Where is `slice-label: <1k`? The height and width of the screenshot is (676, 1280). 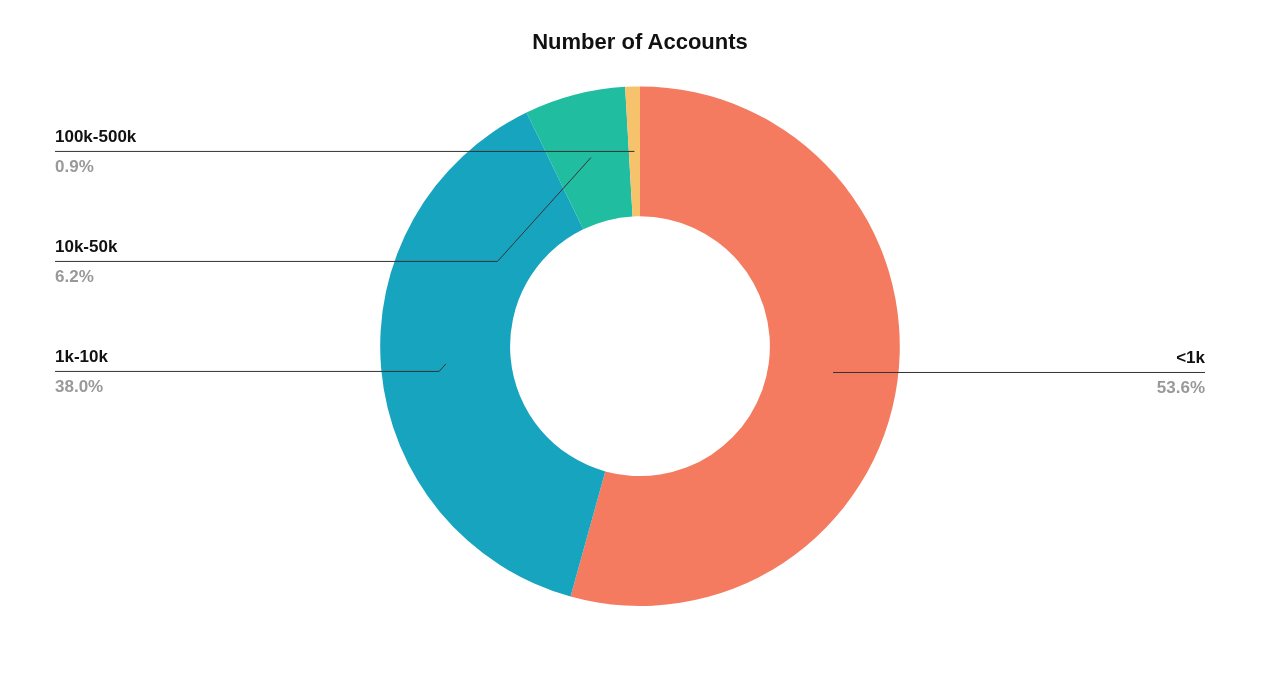
slice-label: <1k is located at coordinates (1191, 357).